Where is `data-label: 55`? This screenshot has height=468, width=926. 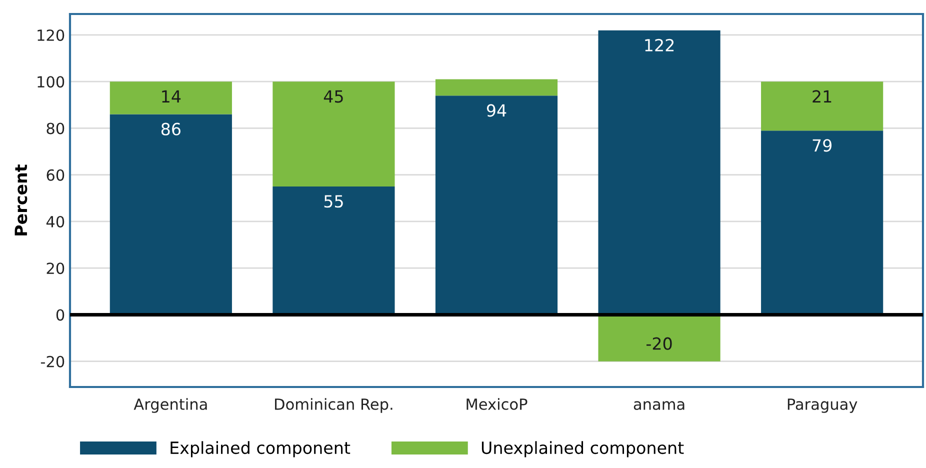 data-label: 55 is located at coordinates (333, 201).